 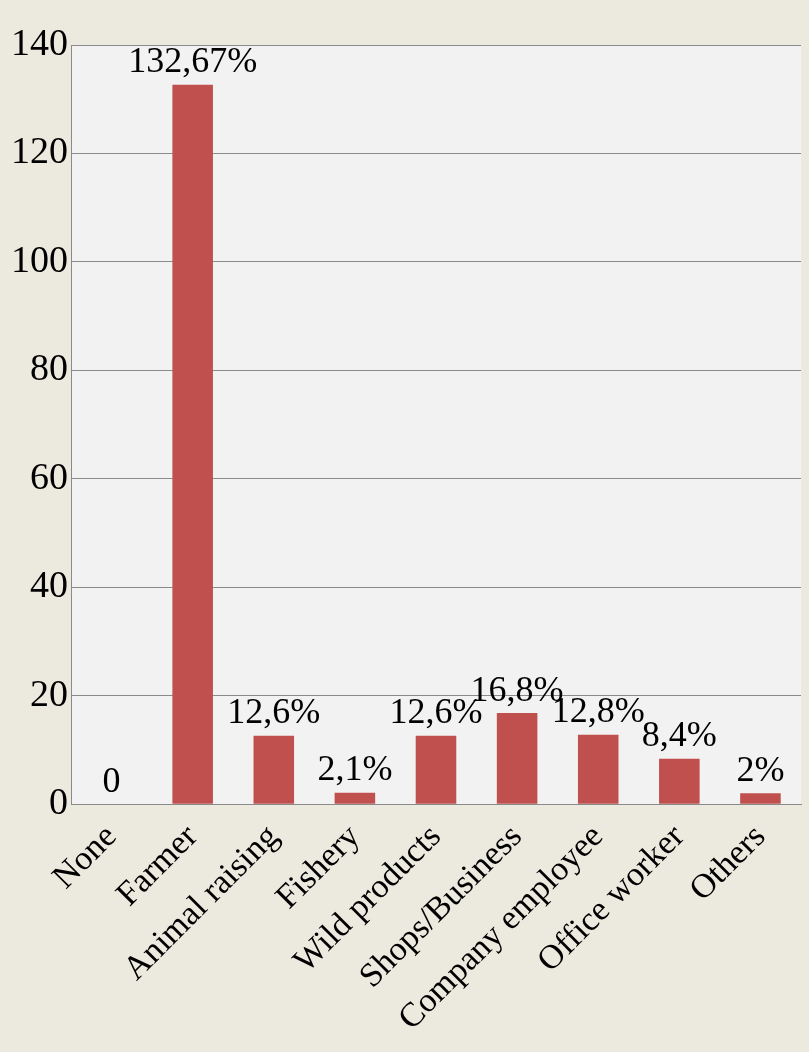 I want to click on y-tick-label: 20, so click(x=49, y=692).